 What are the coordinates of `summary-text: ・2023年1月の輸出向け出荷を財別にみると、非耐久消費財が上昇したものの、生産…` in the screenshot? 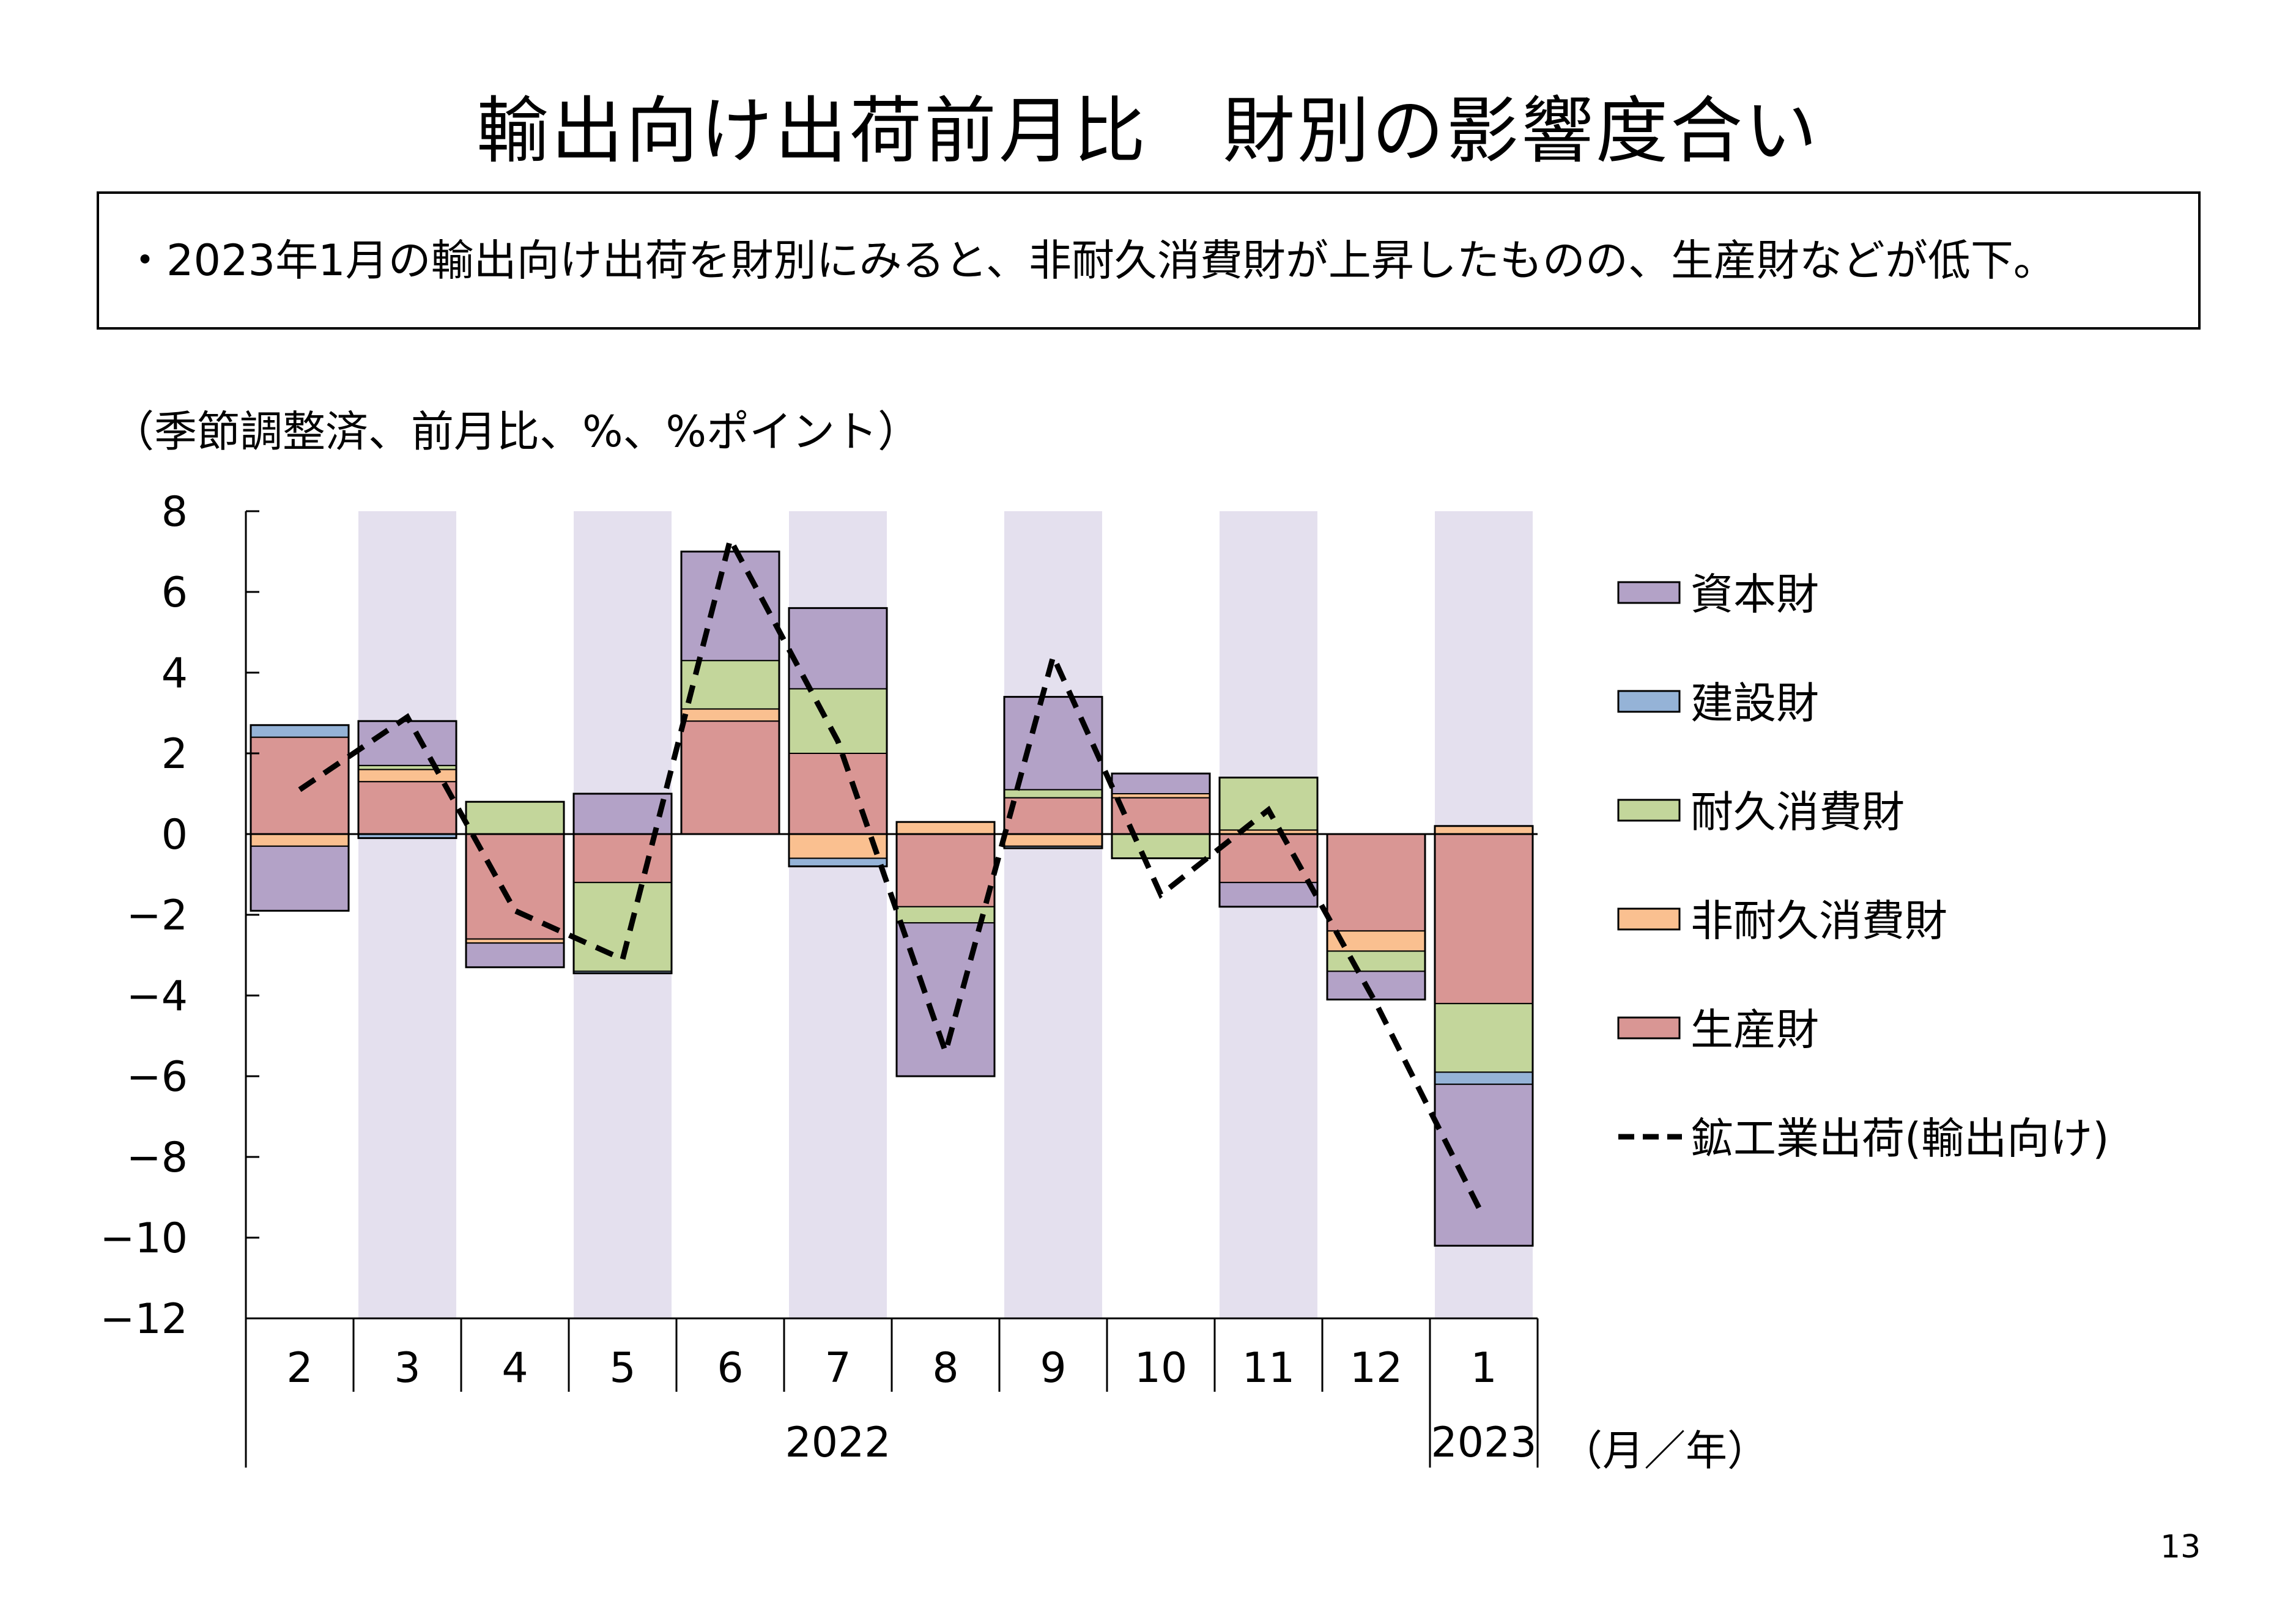 It's located at (1090, 260).